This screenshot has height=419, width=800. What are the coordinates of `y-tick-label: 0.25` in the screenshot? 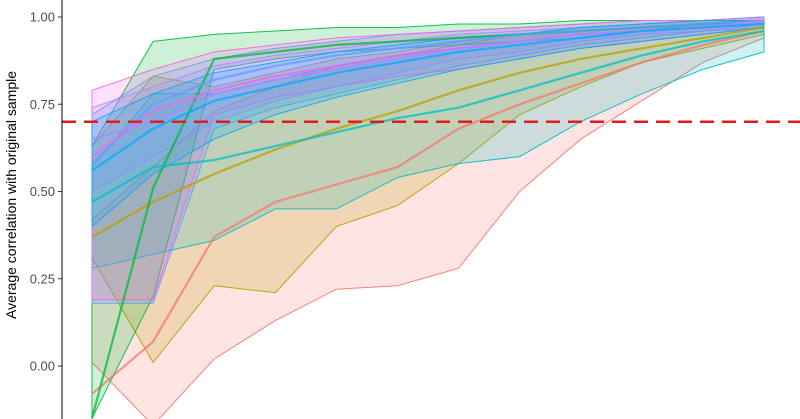 It's located at (42, 278).